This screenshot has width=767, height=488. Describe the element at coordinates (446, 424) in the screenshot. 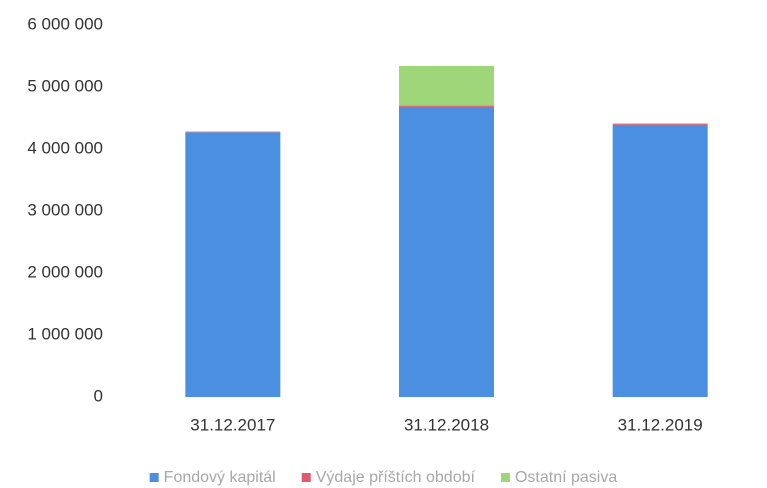

I see `x-tick-label: 31.12.2018` at that location.